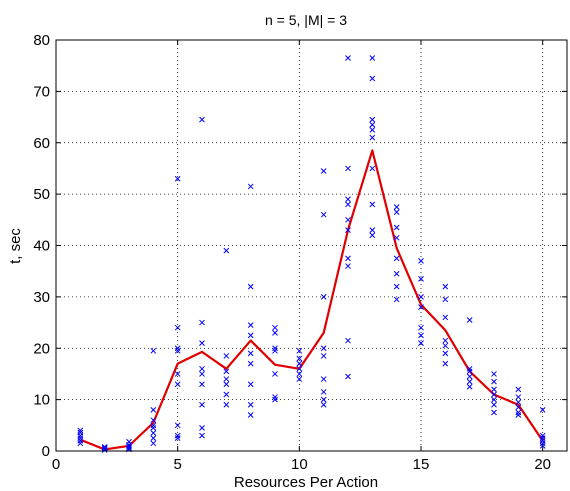  I want to click on y-axis-title: t, sec, so click(15, 246).